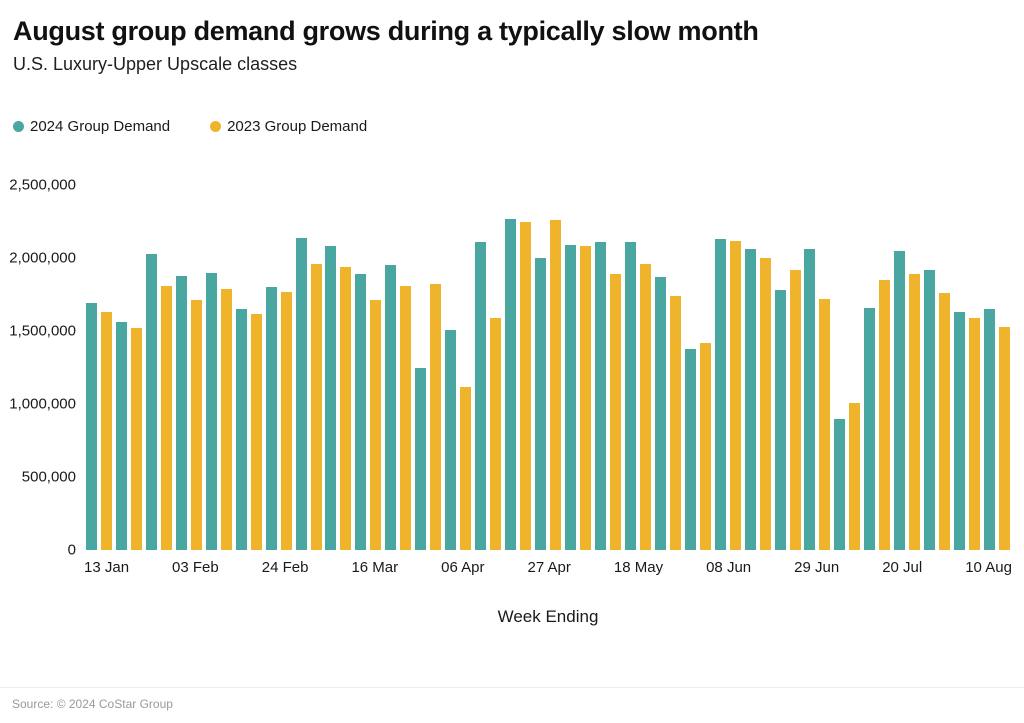  What do you see at coordinates (512, 705) in the screenshot?
I see `source-credit: Source: © 2024 CoStar Group` at bounding box center [512, 705].